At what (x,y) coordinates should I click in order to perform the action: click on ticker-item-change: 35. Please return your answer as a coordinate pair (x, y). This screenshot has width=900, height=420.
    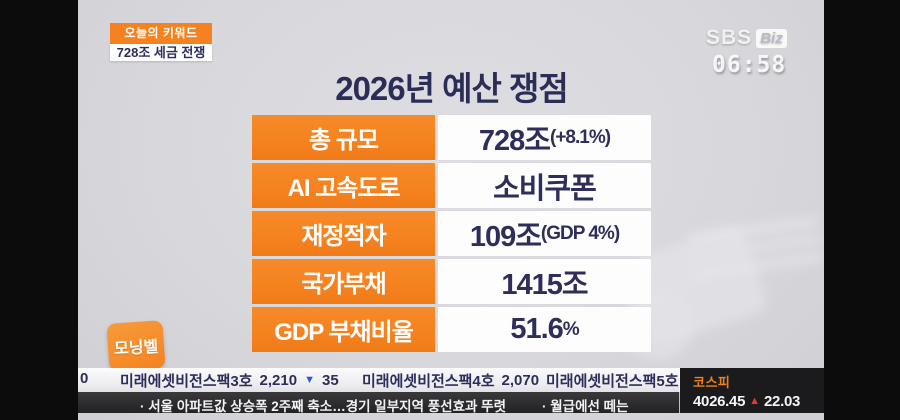
    Looking at the image, I should click on (330, 380).